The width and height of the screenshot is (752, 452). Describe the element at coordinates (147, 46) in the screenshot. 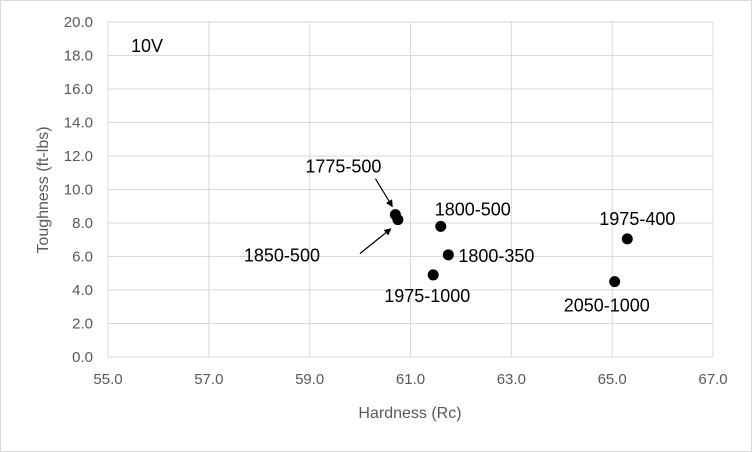

I see `chart-annotation: 10V` at that location.